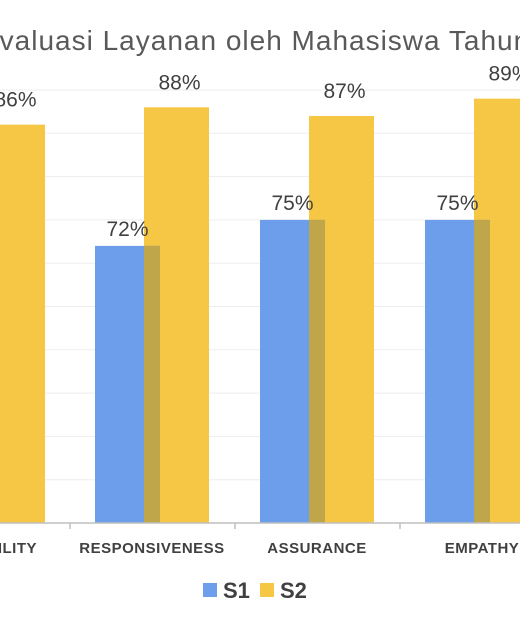  What do you see at coordinates (22, 323) in the screenshot?
I see `bar-s2-reliability` at bounding box center [22, 323].